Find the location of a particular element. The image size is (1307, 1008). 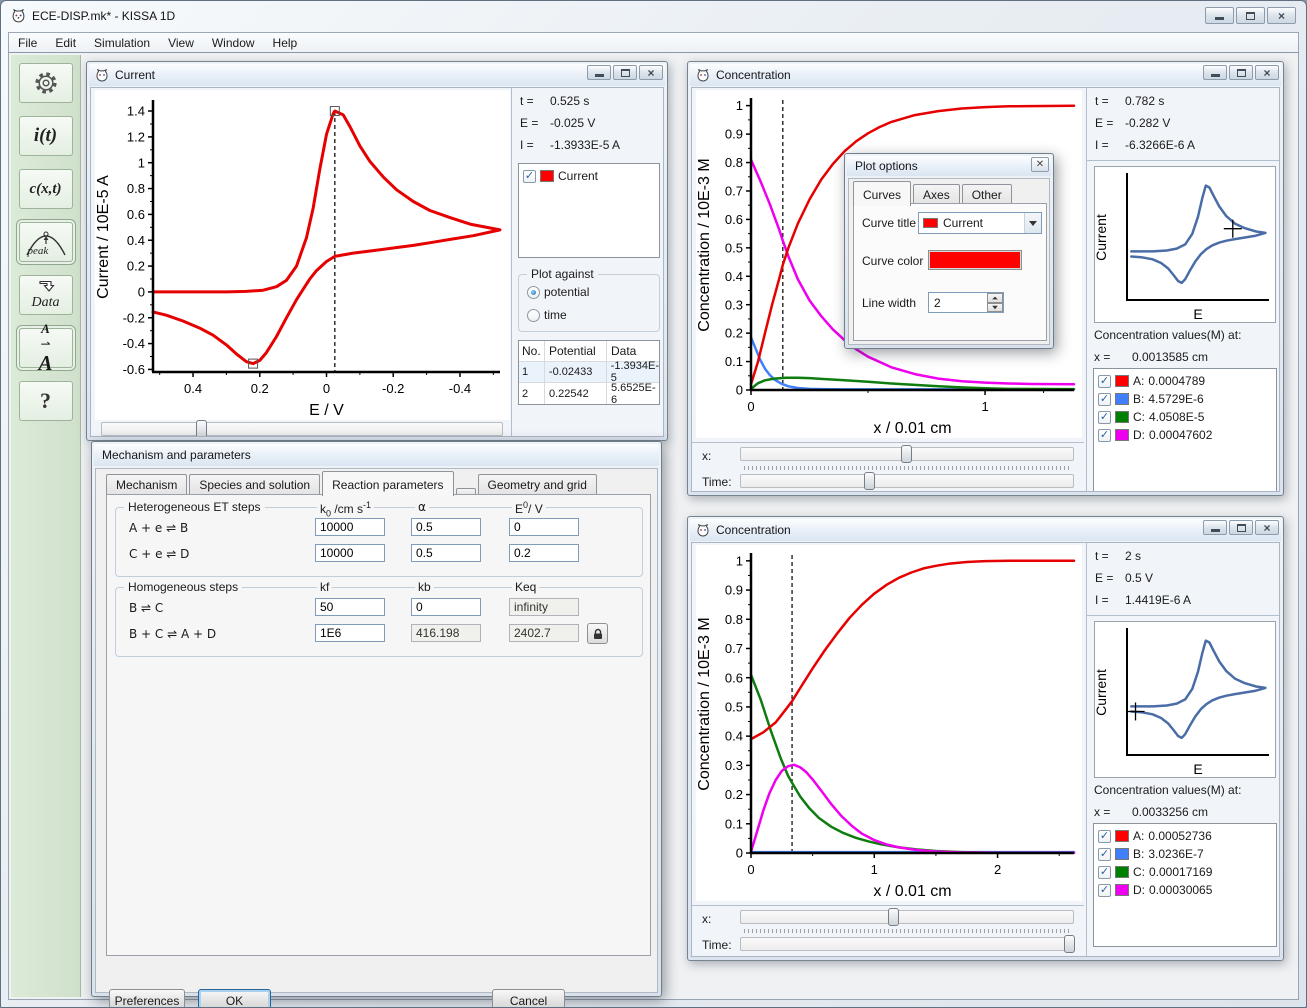

cancel-button: Cancel is located at coordinates (528, 998).